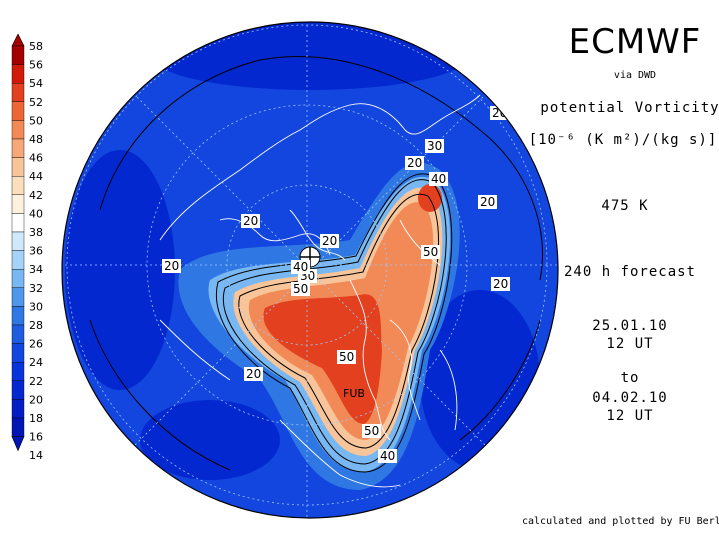 The height and width of the screenshot is (538, 719). Describe the element at coordinates (629, 108) in the screenshot. I see `parameter-name: potential Vorticity` at that location.